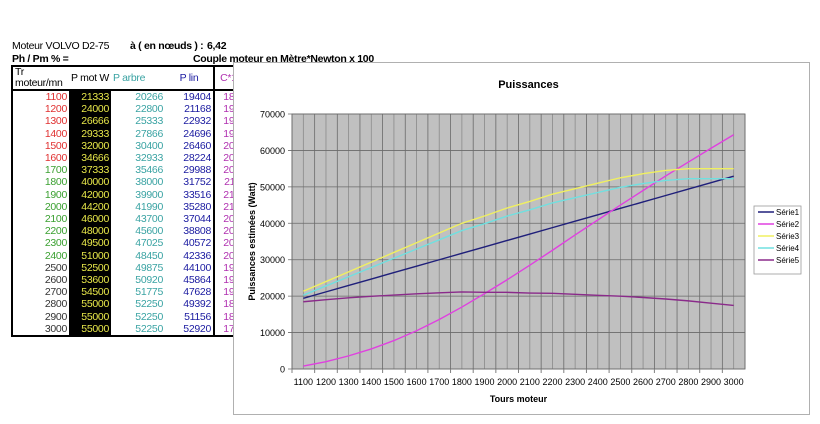  I want to click on table-row: 150032000304002646020309, so click(132, 146).